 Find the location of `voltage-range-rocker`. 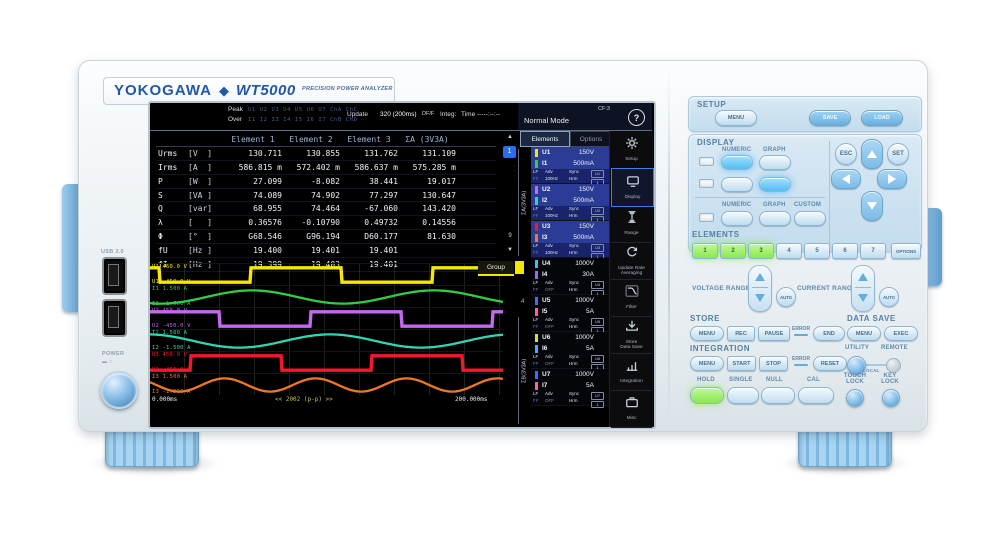

voltage-range-rocker is located at coordinates (760, 288).